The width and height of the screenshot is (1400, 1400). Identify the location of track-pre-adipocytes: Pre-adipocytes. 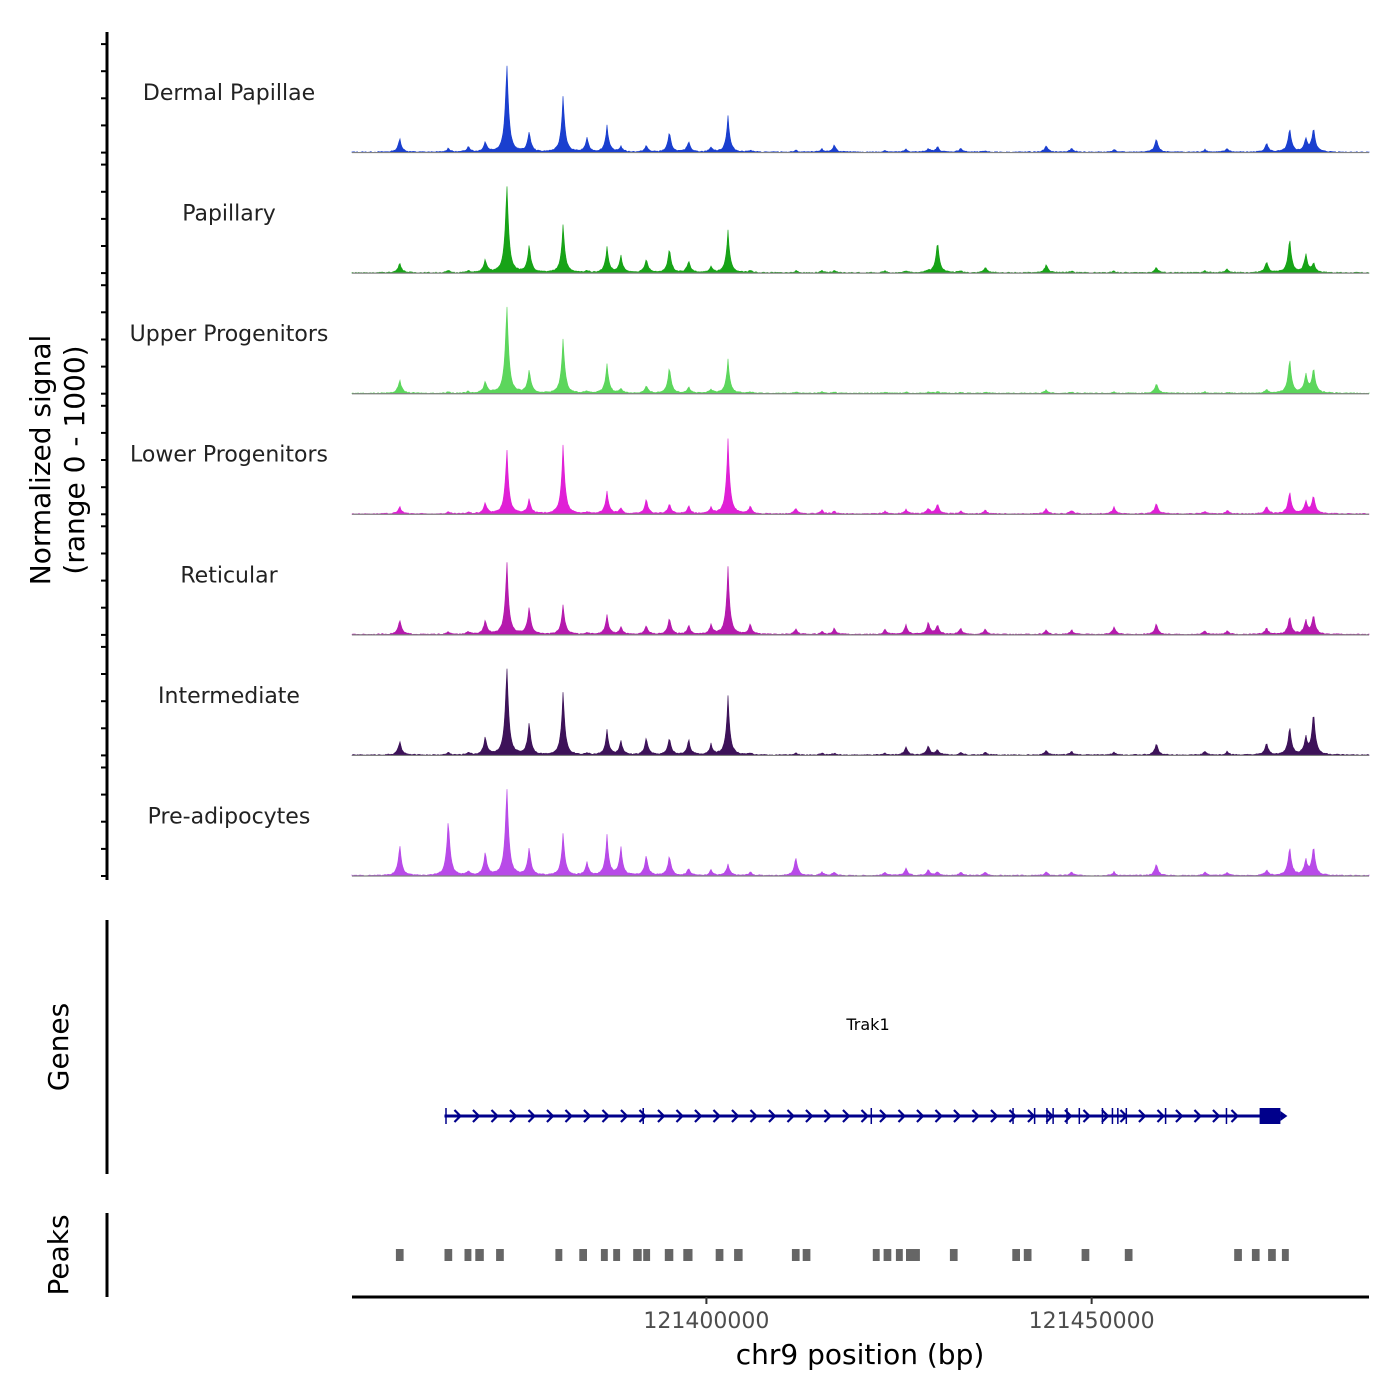
(759, 833).